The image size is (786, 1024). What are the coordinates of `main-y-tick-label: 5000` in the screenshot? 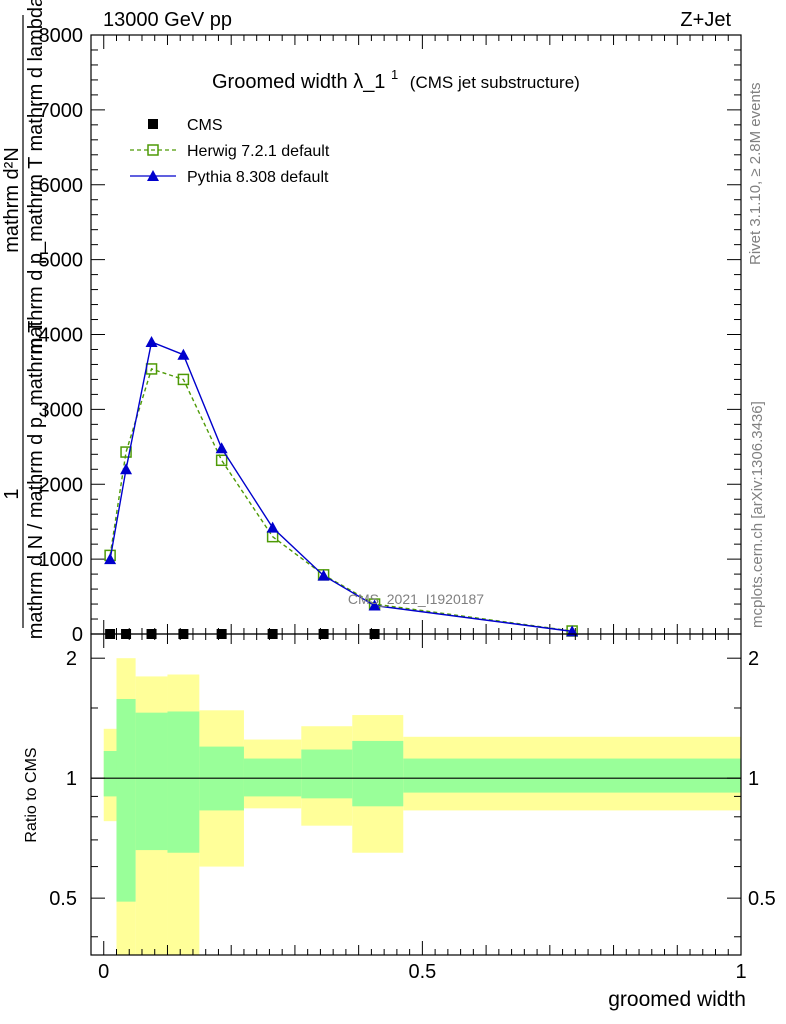 It's located at (61, 261).